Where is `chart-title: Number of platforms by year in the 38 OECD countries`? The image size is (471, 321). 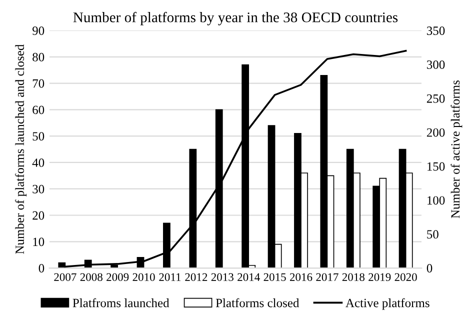 chart-title: Number of platforms by year in the 38 OECD countries is located at coordinates (235, 19).